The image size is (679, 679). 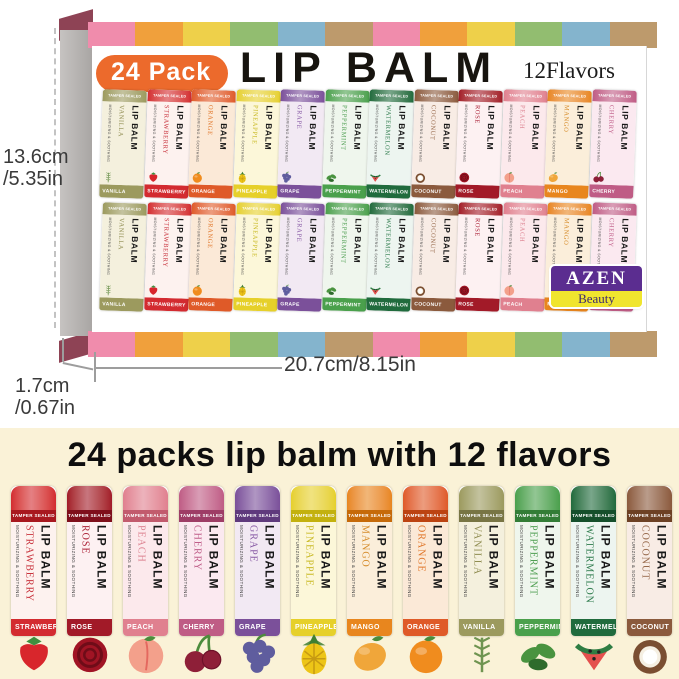 What do you see at coordinates (372, 35) in the screenshot?
I see `box-top-stripe` at bounding box center [372, 35].